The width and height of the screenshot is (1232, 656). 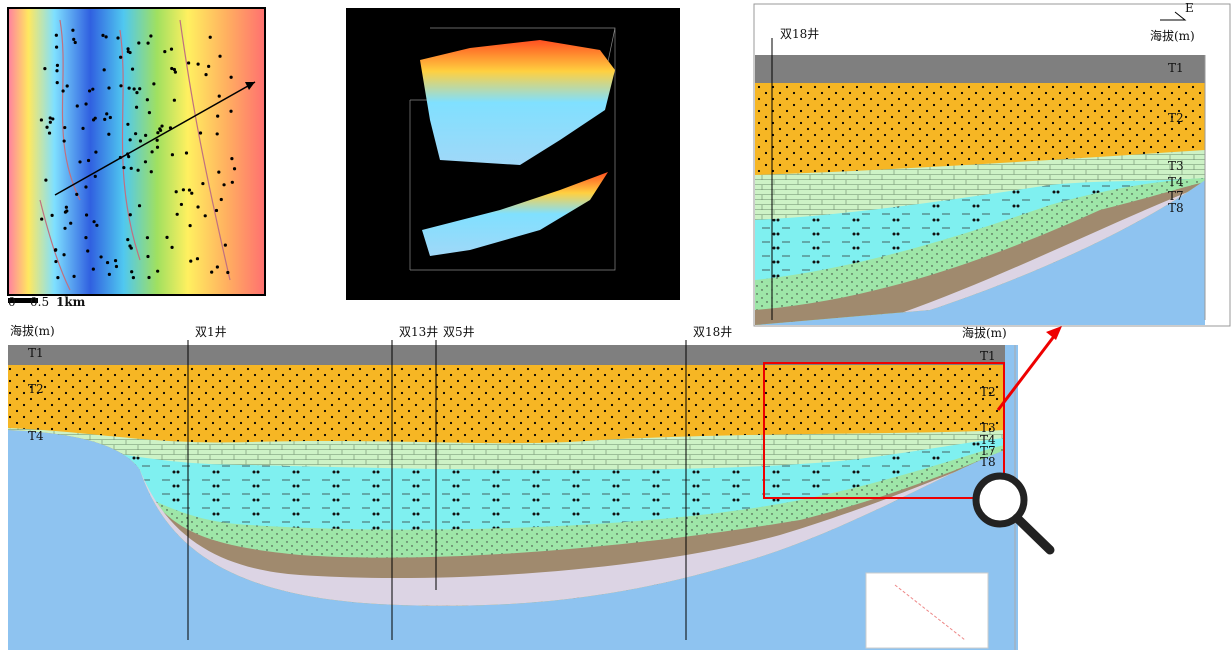 What do you see at coordinates (23, 300) in the screenshot?
I see `scale-bar` at bounding box center [23, 300].